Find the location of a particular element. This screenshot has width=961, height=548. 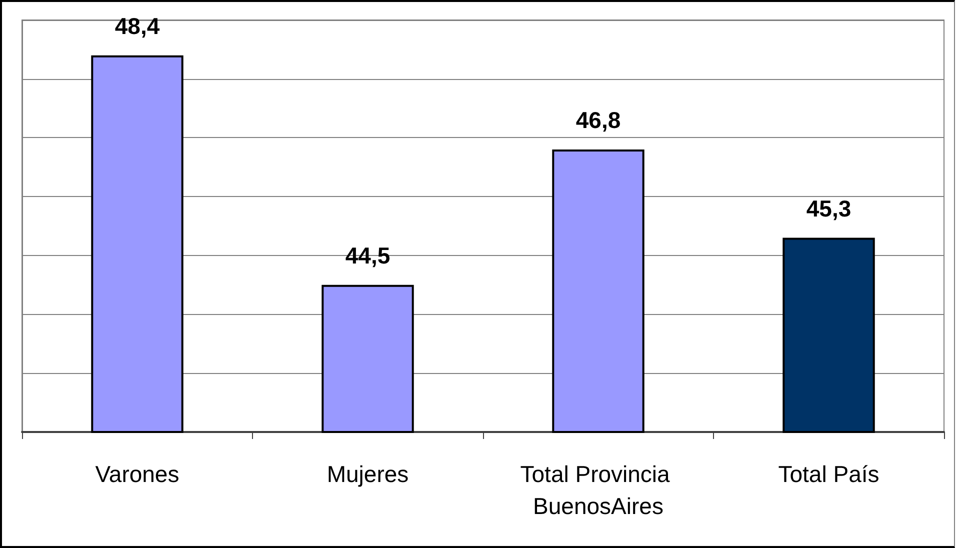

x-tick-label: Total País is located at coordinates (829, 474).